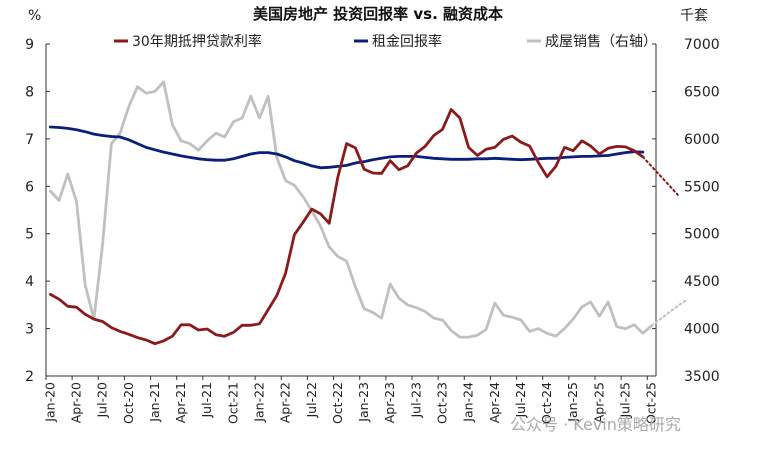 Image resolution: width=757 pixels, height=454 pixels. Describe the element at coordinates (595, 424) in the screenshot. I see `watermark: 公众号 · Kevin策略研究` at that location.